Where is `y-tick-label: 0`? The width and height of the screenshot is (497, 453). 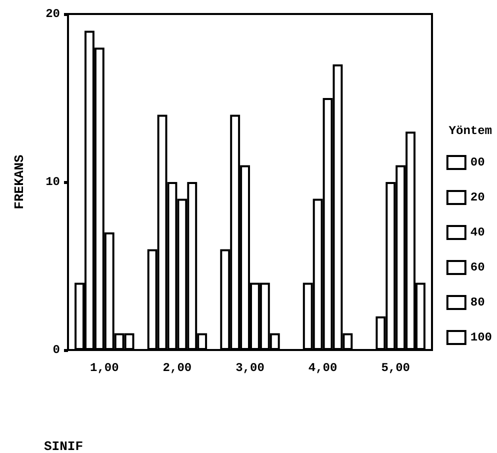
y-tick-label: 0 is located at coordinates (56, 350).